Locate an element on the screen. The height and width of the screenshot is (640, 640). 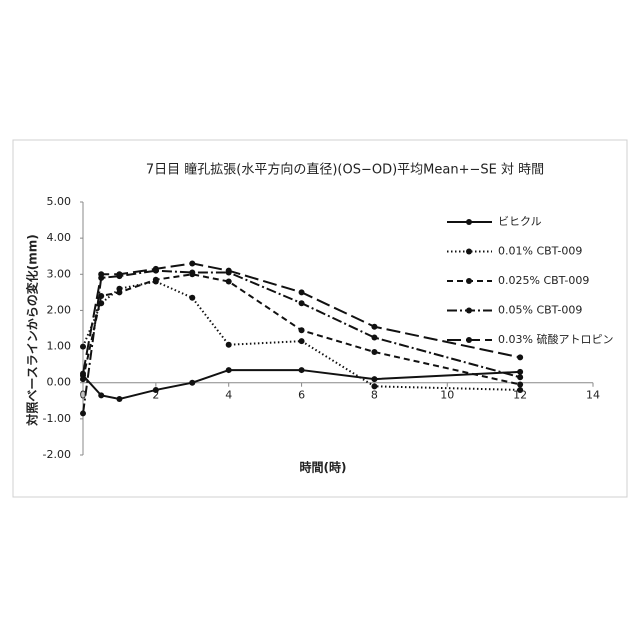
x-tick-label: 4 is located at coordinates (228, 395).